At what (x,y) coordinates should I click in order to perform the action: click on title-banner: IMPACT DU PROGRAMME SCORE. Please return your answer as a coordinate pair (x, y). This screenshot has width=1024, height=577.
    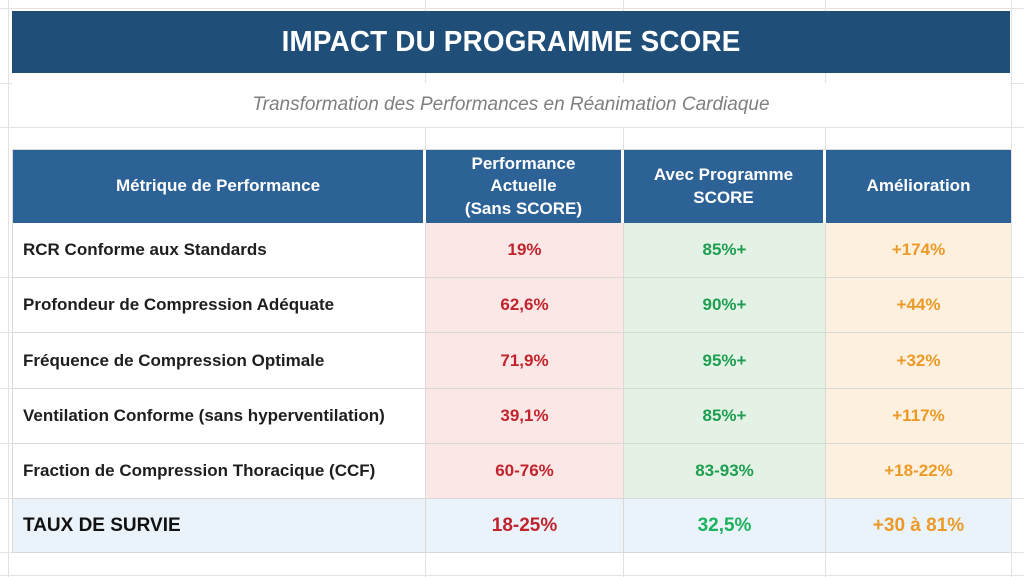
    Looking at the image, I should click on (511, 42).